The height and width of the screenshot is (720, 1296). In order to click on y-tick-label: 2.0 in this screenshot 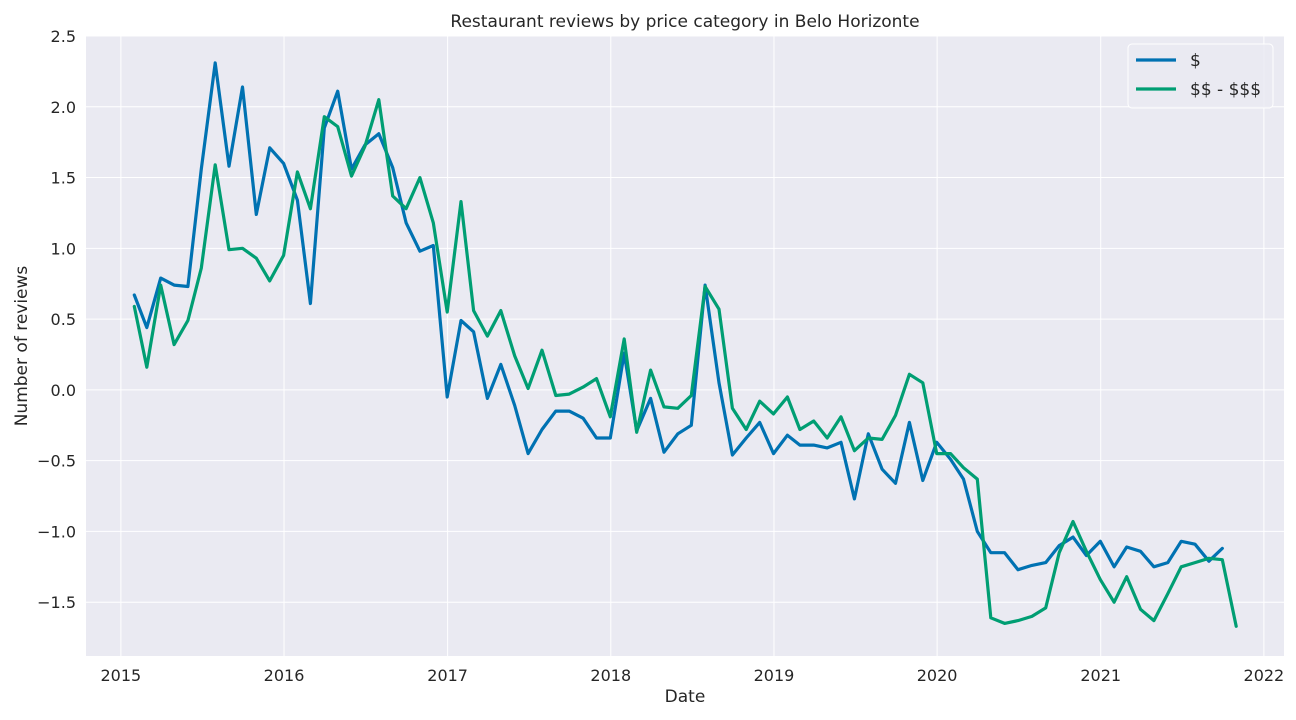, I will do `click(63, 107)`.